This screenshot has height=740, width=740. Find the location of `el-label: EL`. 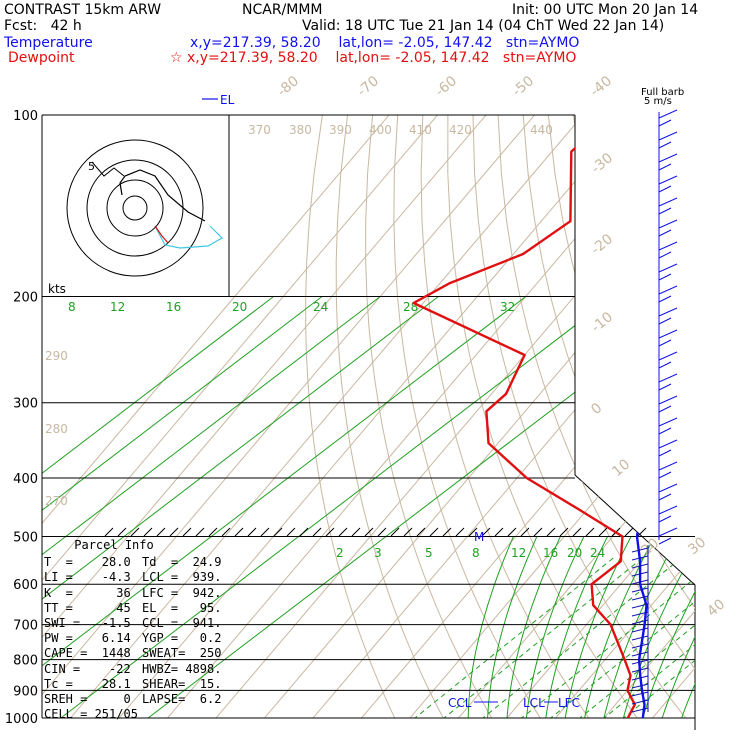

el-label: EL is located at coordinates (227, 100).